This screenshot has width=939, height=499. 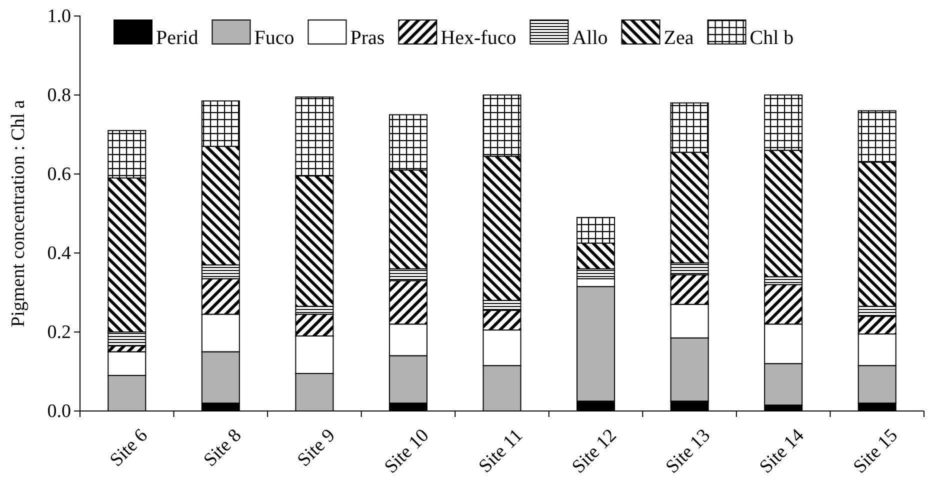 I want to click on x-tick-label: Site 9, so click(x=317, y=448).